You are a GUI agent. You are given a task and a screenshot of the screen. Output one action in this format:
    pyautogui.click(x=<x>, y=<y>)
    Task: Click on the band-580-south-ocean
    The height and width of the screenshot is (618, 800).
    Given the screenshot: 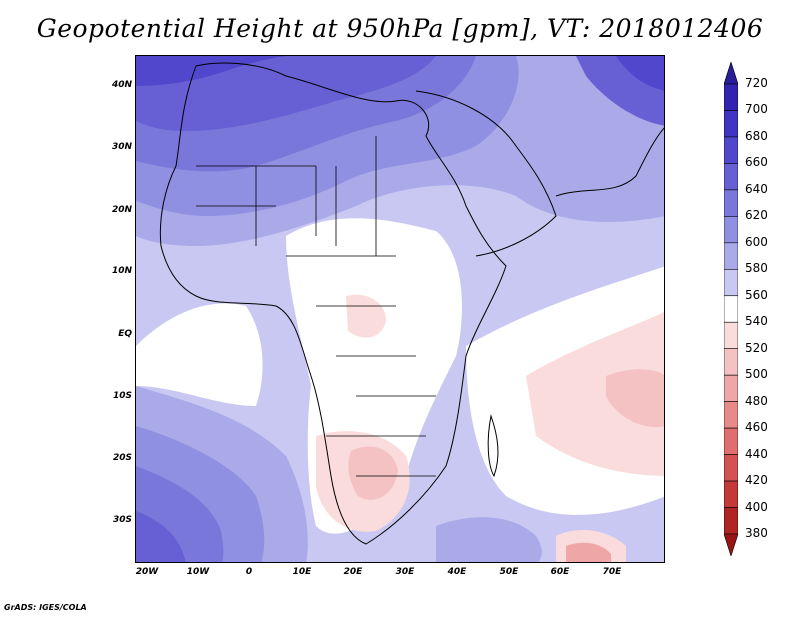 What is the action you would take?
    pyautogui.click(x=489, y=539)
    